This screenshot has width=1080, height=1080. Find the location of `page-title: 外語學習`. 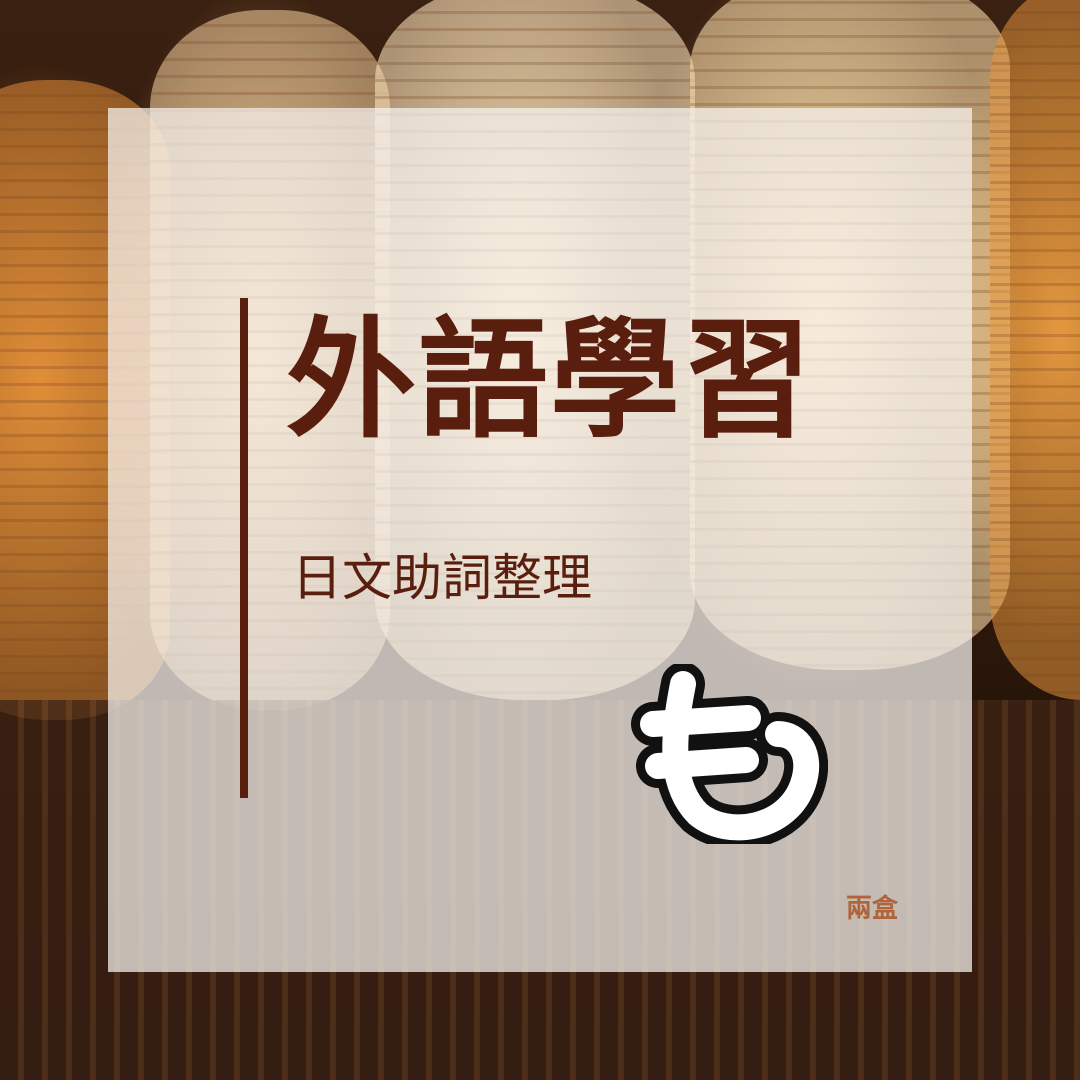

page-title: 外語學習 is located at coordinates (550, 380).